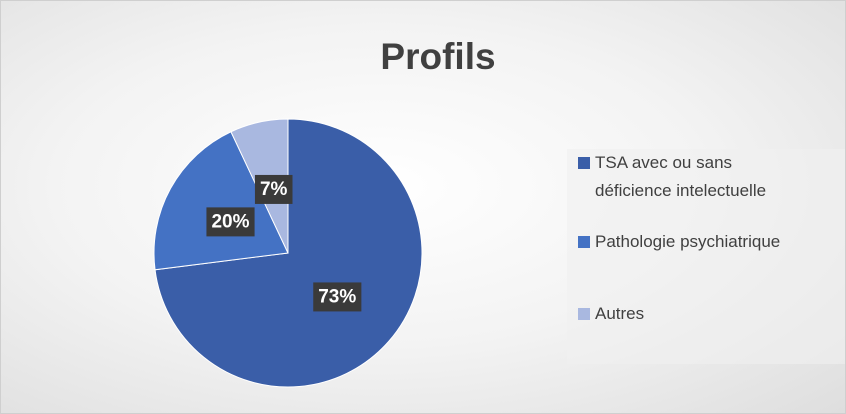 The width and height of the screenshot is (846, 414). I want to click on data-label-text: 20%, so click(230, 221).